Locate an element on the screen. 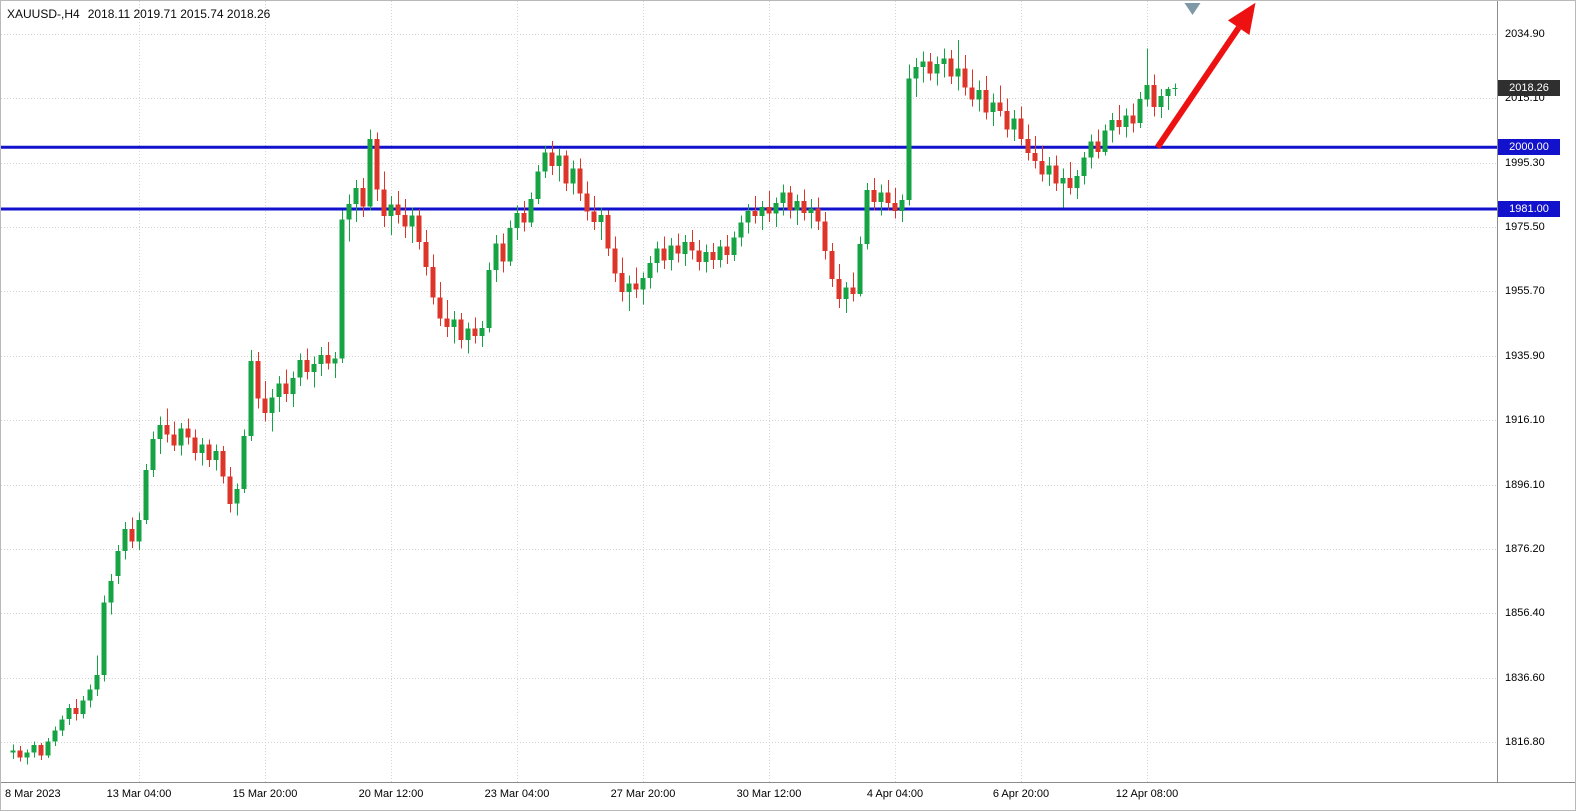 The image size is (1576, 811). trend-arrow is located at coordinates (1205, 75).